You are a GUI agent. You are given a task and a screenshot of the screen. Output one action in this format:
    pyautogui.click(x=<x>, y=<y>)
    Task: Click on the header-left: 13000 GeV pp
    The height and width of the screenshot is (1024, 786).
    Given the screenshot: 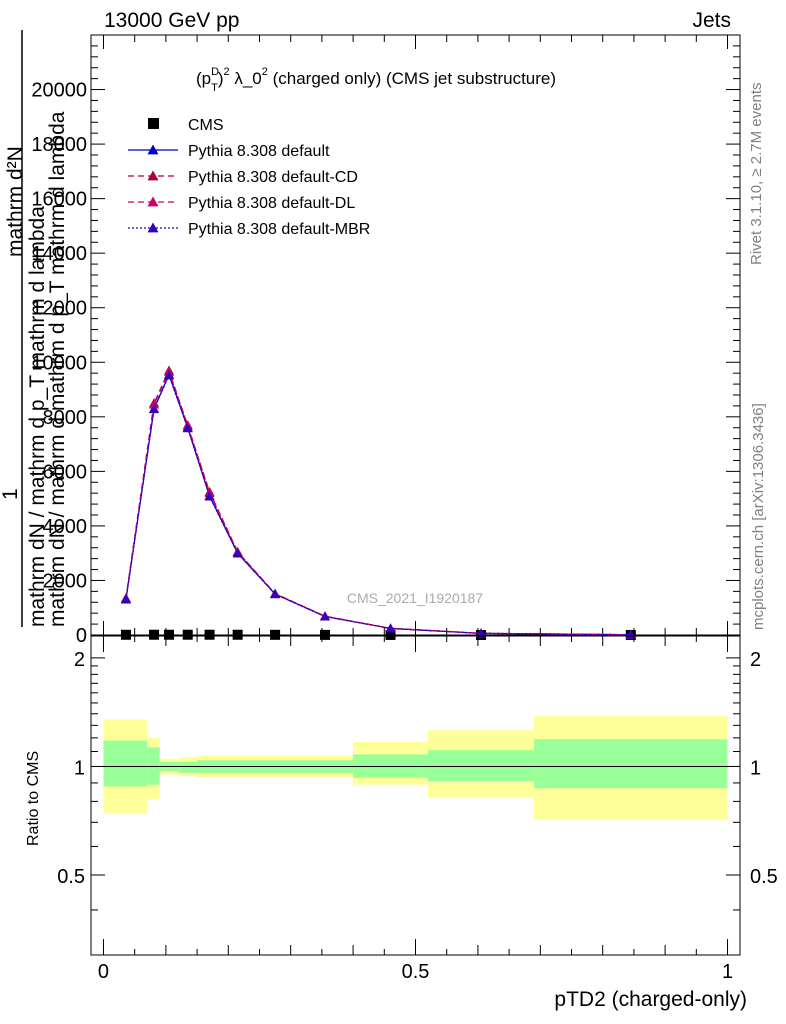 What is the action you would take?
    pyautogui.click(x=171, y=20)
    